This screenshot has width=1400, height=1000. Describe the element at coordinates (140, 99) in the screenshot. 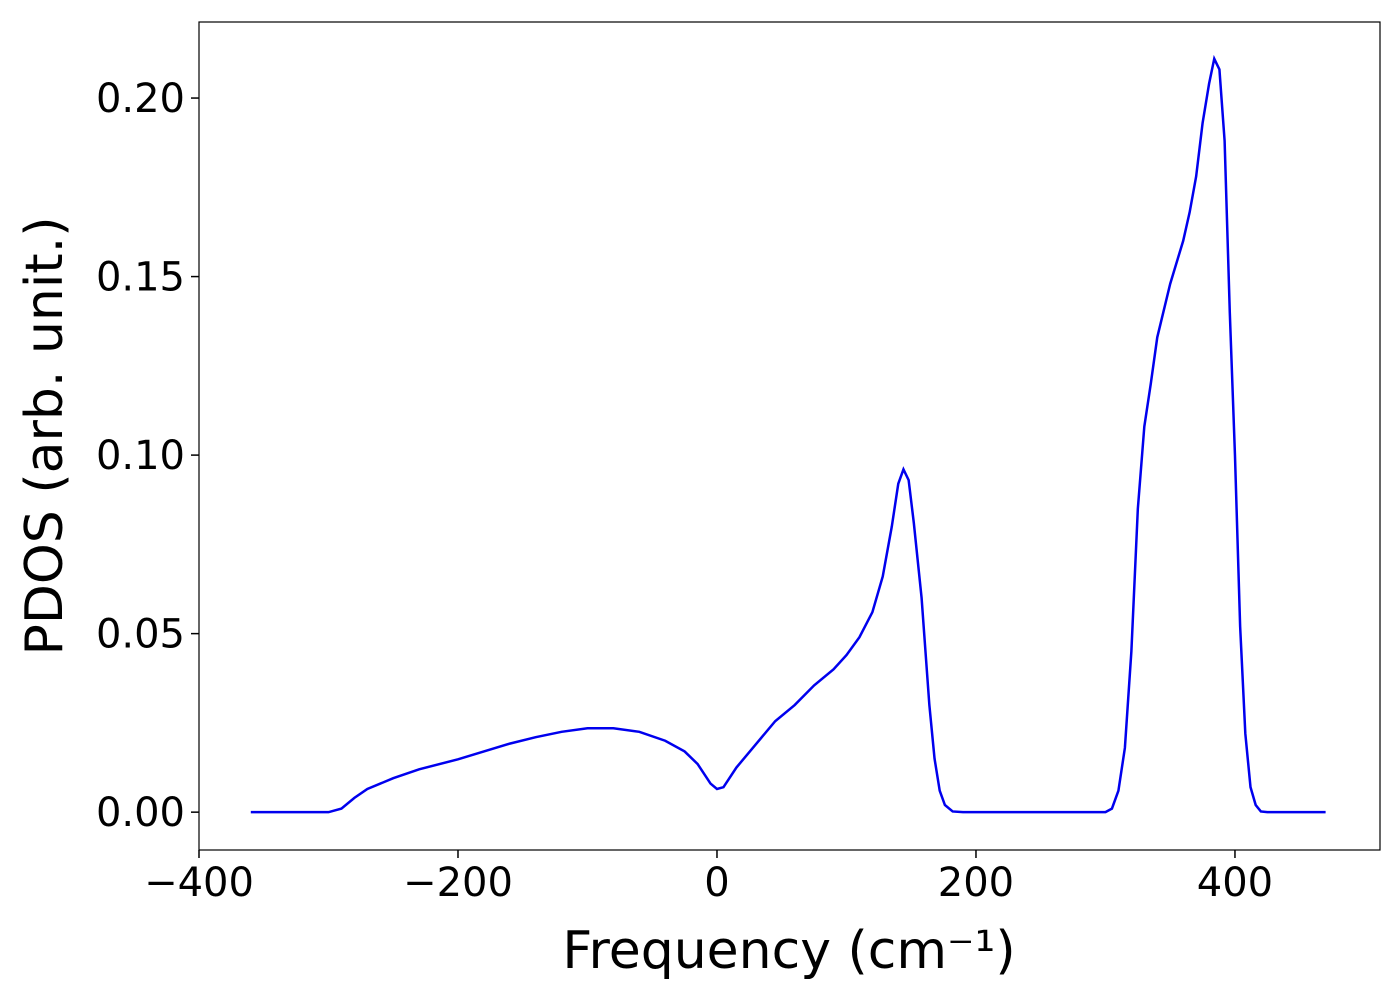

I see `y-tick-label: 0.20` at that location.